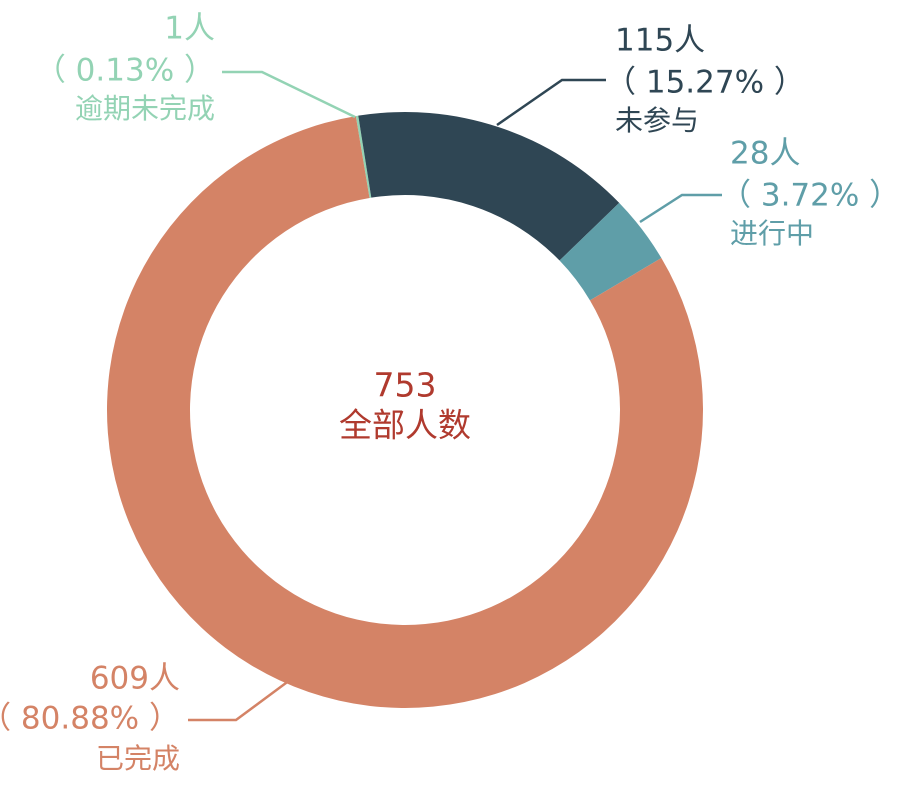  What do you see at coordinates (145, 108) in the screenshot?
I see `category-label: 逾期未完成` at bounding box center [145, 108].